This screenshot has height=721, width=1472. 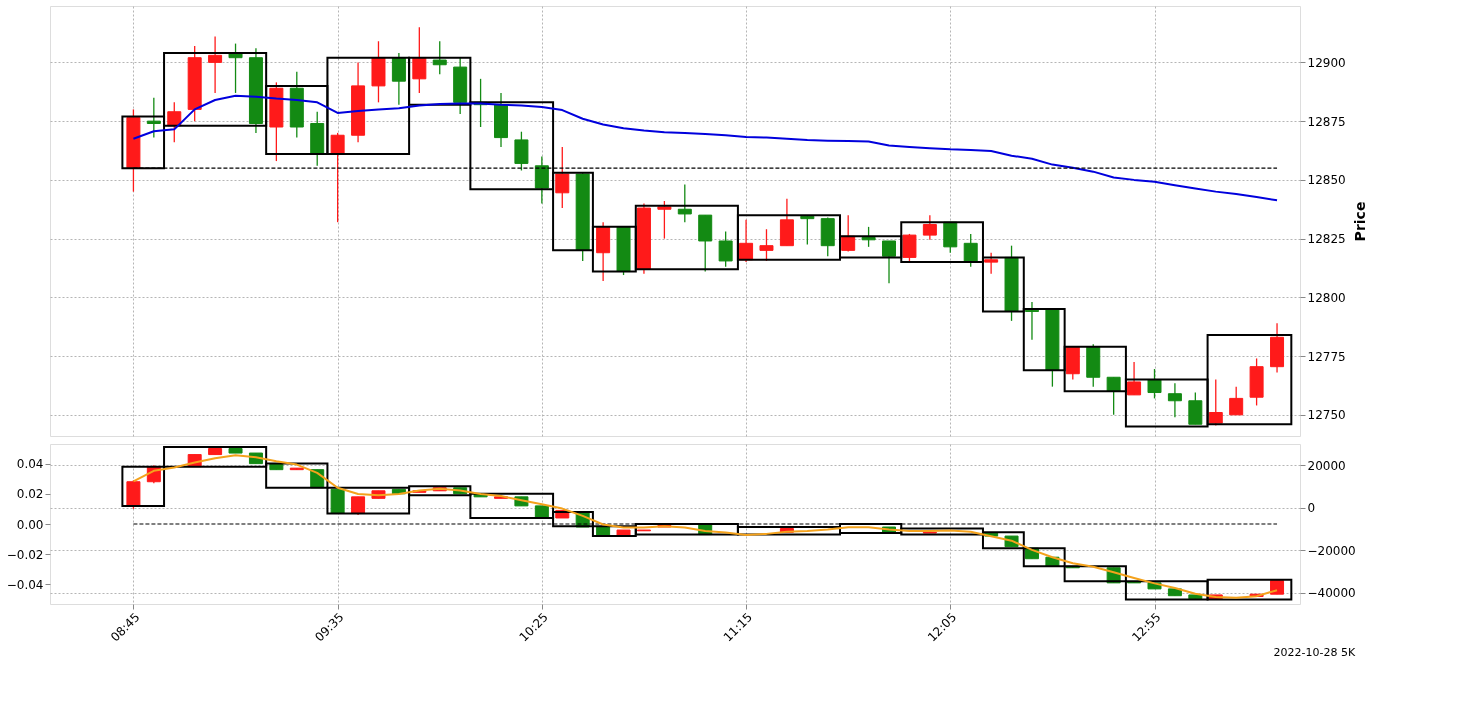 I want to click on y-axis-title: Price, so click(x=1359, y=221).